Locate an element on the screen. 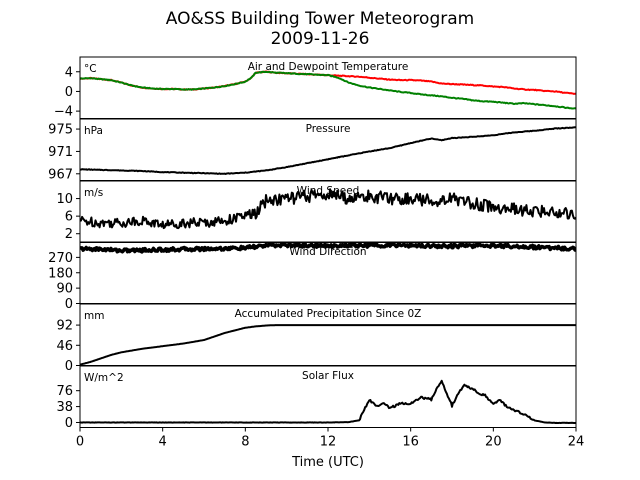 Image resolution: width=640 pixels, height=480 pixels. y-tick-label: 10 is located at coordinates (64, 199).